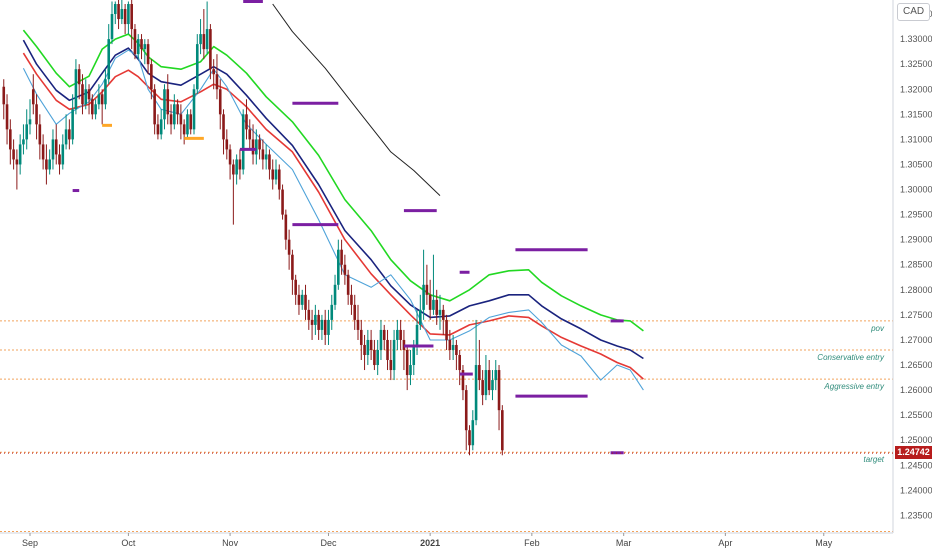  What do you see at coordinates (916, 64) in the screenshot?
I see `y-tick-label: 1.32500` at bounding box center [916, 64].